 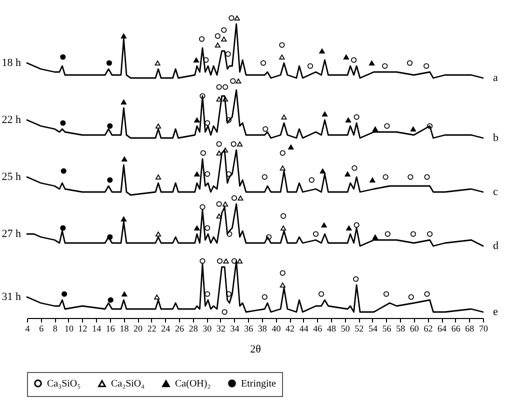 What do you see at coordinates (387, 329) in the screenshot?
I see `x-tick-label: 56` at bounding box center [387, 329].